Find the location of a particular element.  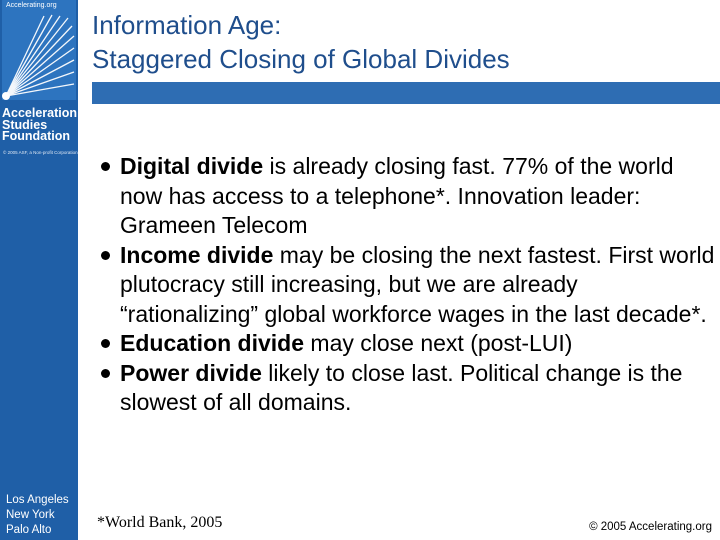

footer-copyright: © 2005 Accelerating.org is located at coordinates (650, 527).